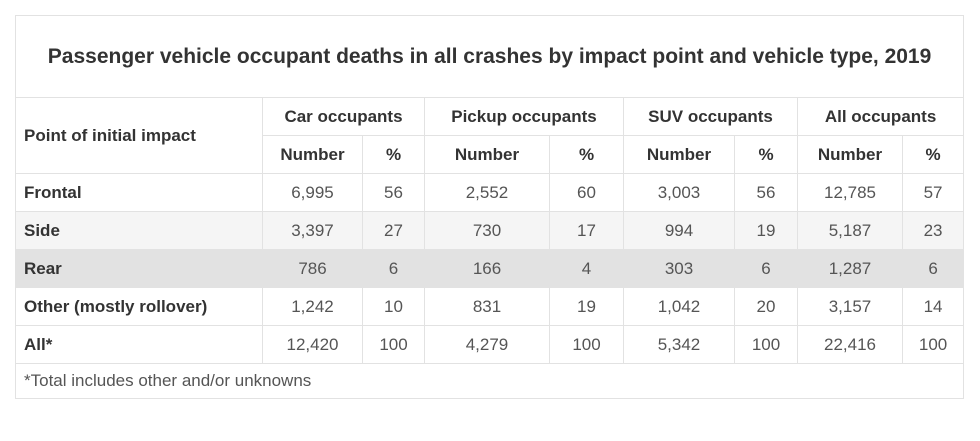 This screenshot has width=980, height=441. What do you see at coordinates (933, 192) in the screenshot?
I see `percent-cell: 57` at bounding box center [933, 192].